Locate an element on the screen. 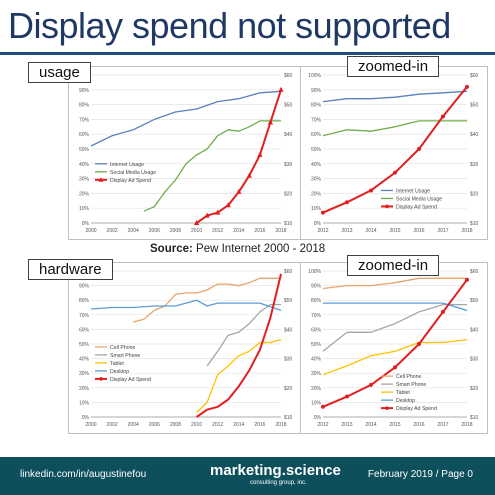 The image size is (495, 495). x-tick-label: 2012 is located at coordinates (217, 231).